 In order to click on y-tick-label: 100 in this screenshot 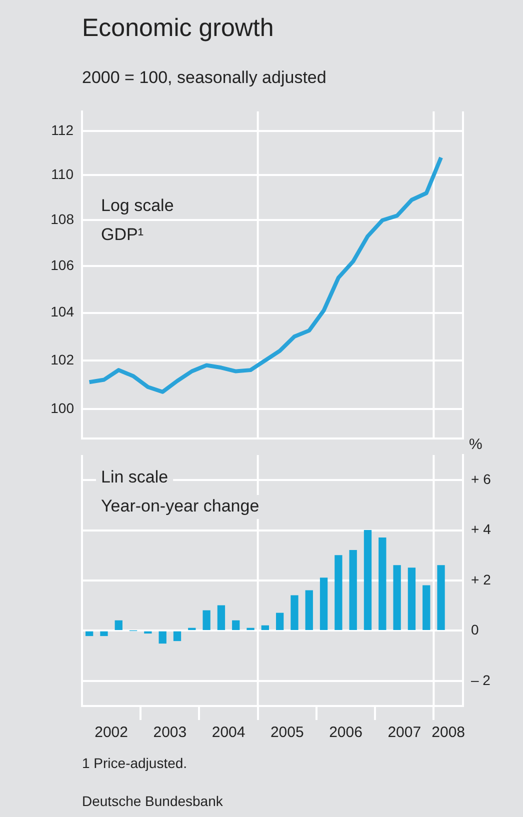, I will do `click(62, 408)`.